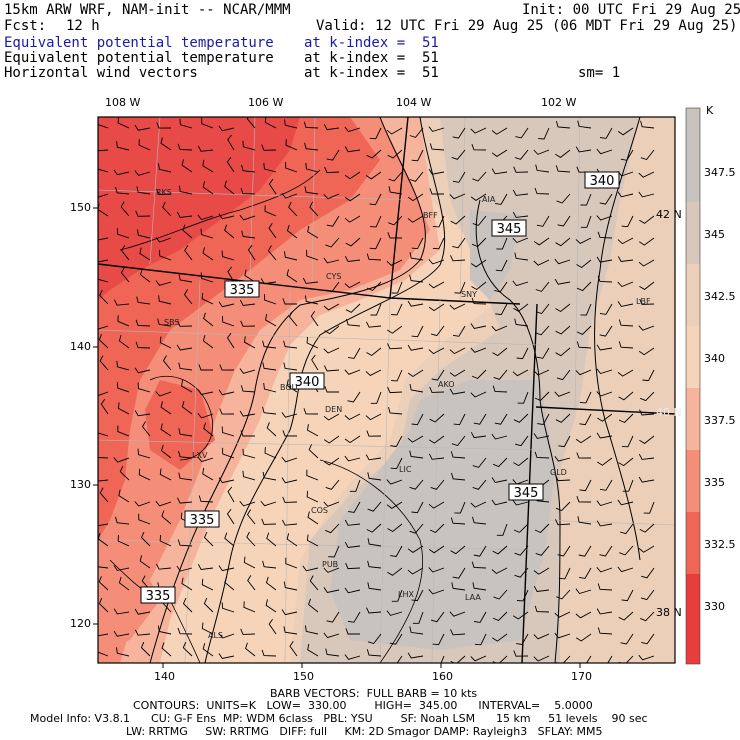 Image resolution: width=740 pixels, height=740 pixels. What do you see at coordinates (303, 676) in the screenshot?
I see `x-tick-label: 150` at bounding box center [303, 676].